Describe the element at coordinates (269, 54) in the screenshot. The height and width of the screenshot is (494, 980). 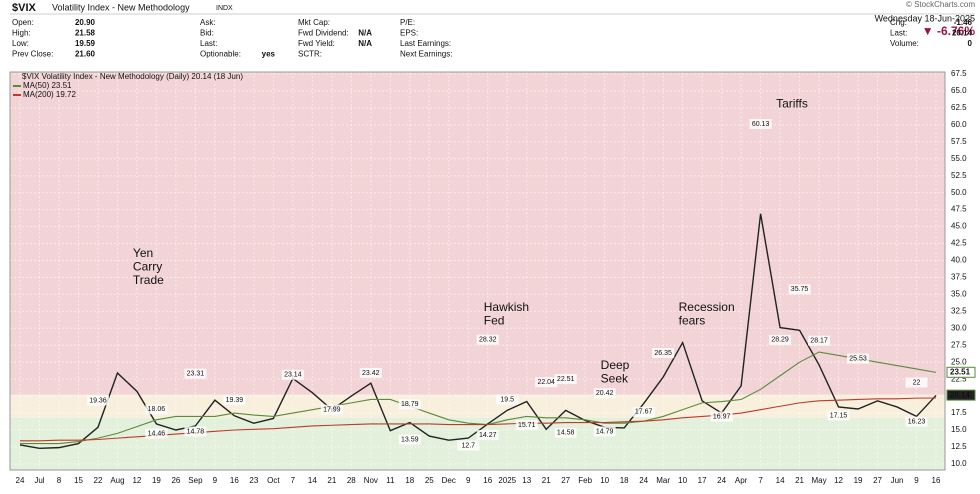
I see `field-value: yes` at that location.